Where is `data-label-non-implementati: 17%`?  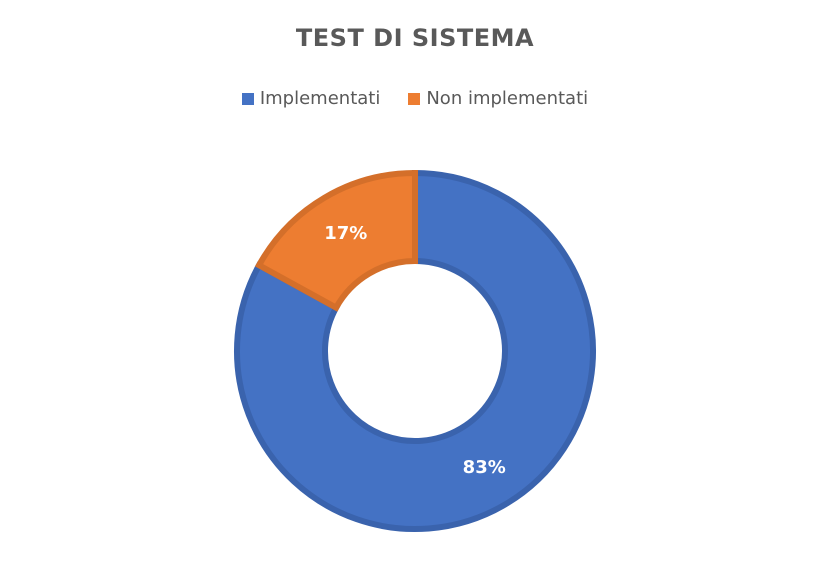
data-label-non-implementati: 17% is located at coordinates (345, 233).